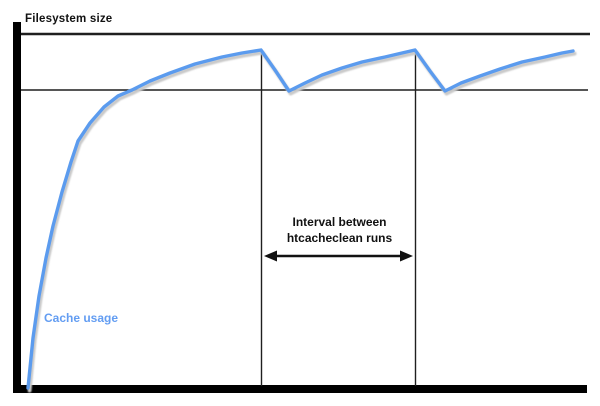 The width and height of the screenshot is (600, 406). Describe the element at coordinates (338, 256) in the screenshot. I see `interval-arrow` at that location.